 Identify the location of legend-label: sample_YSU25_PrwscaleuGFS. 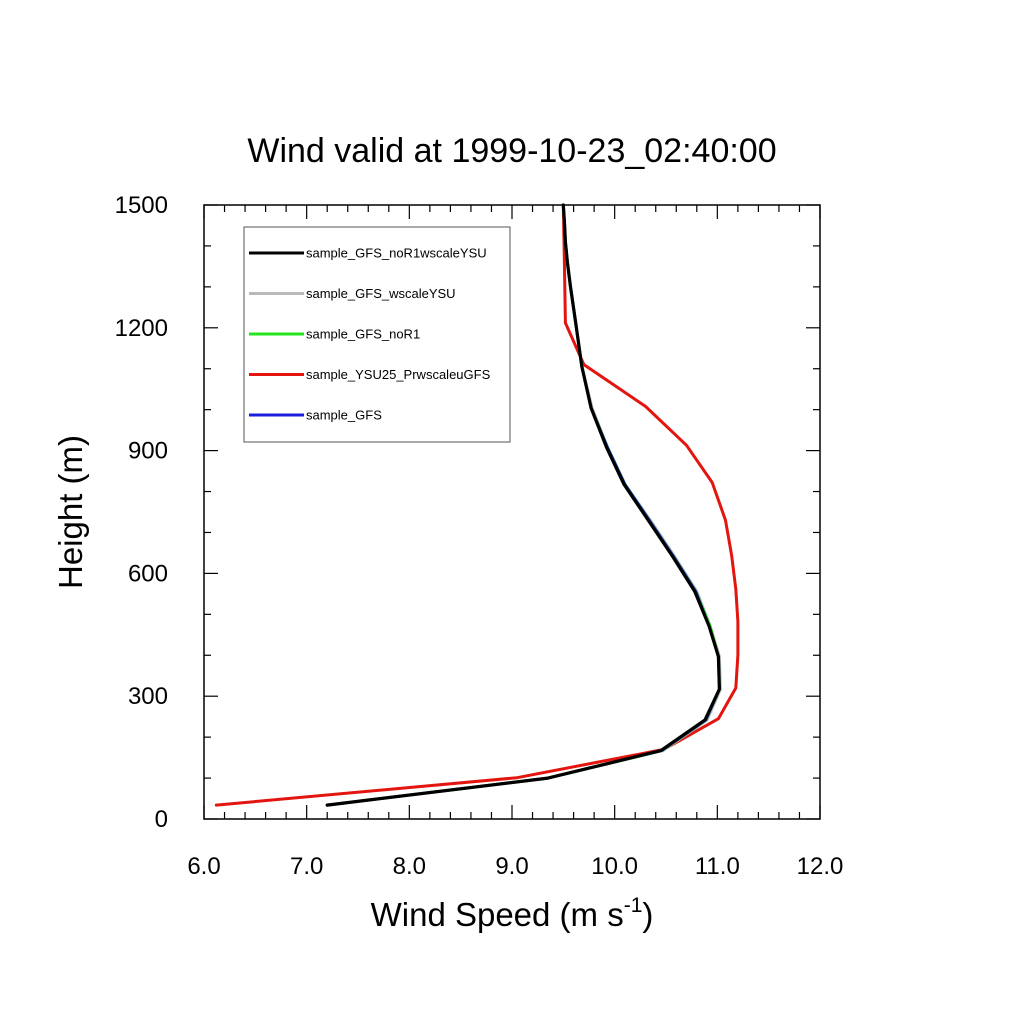
(398, 374).